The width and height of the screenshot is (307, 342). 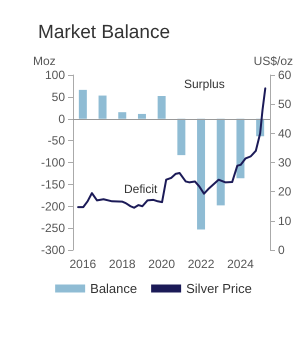 I want to click on y-tick-label: -100, so click(x=53, y=163).